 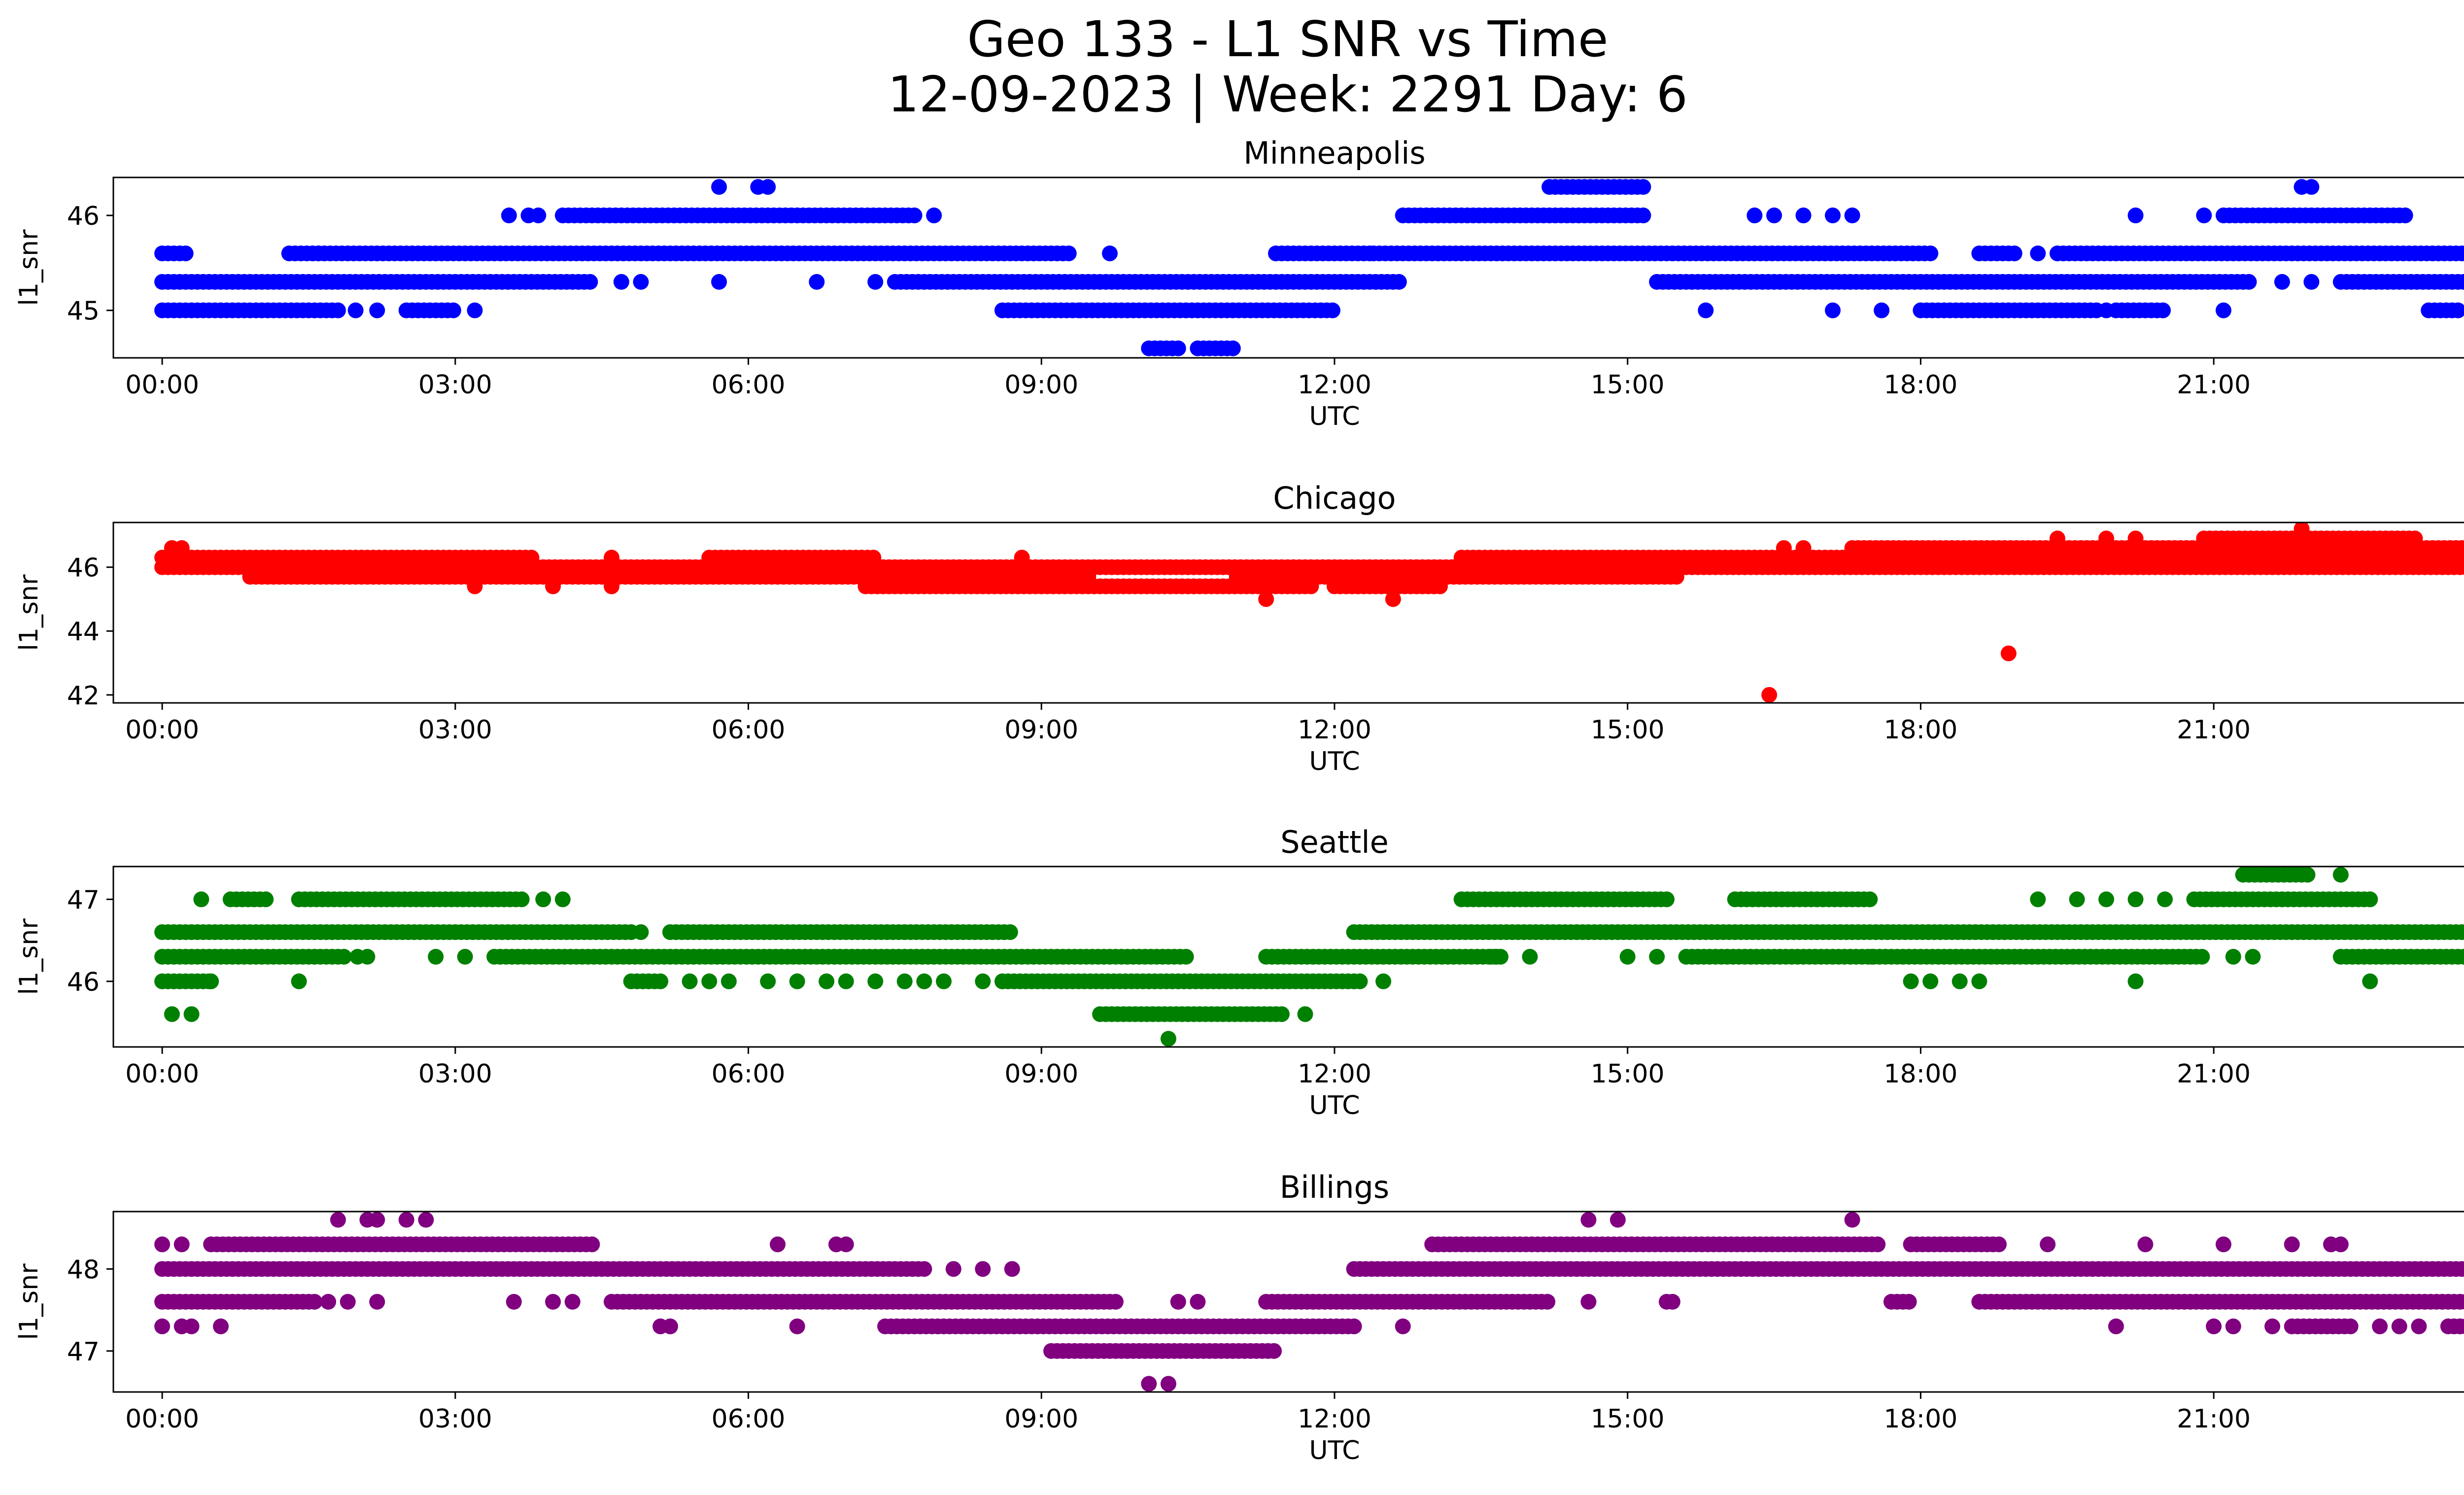 What do you see at coordinates (1288, 267) in the screenshot?
I see `axes-frame` at bounding box center [1288, 267].